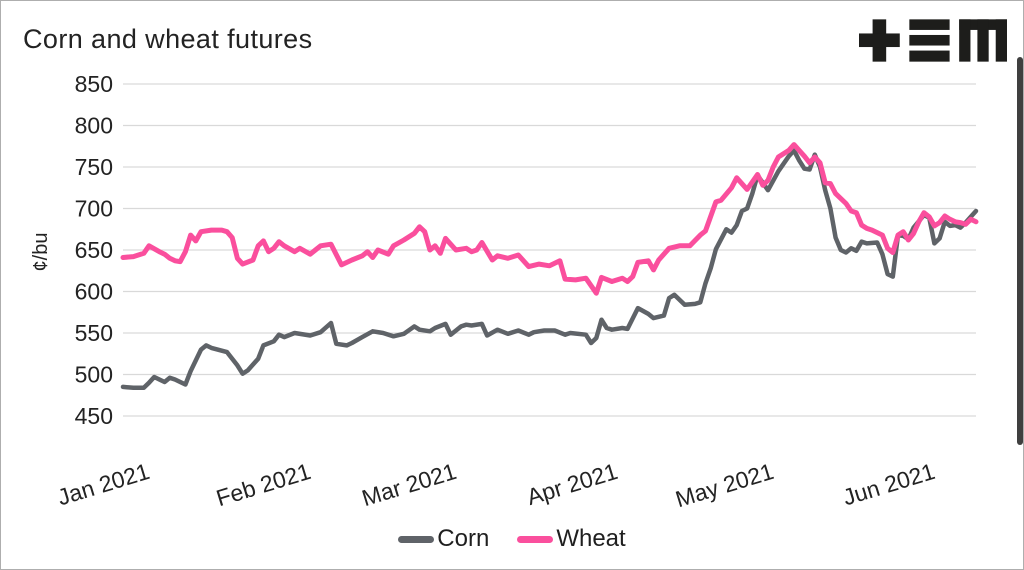 Image resolution: width=1024 pixels, height=570 pixels. I want to click on scrollbar-thumb, so click(1020, 251).